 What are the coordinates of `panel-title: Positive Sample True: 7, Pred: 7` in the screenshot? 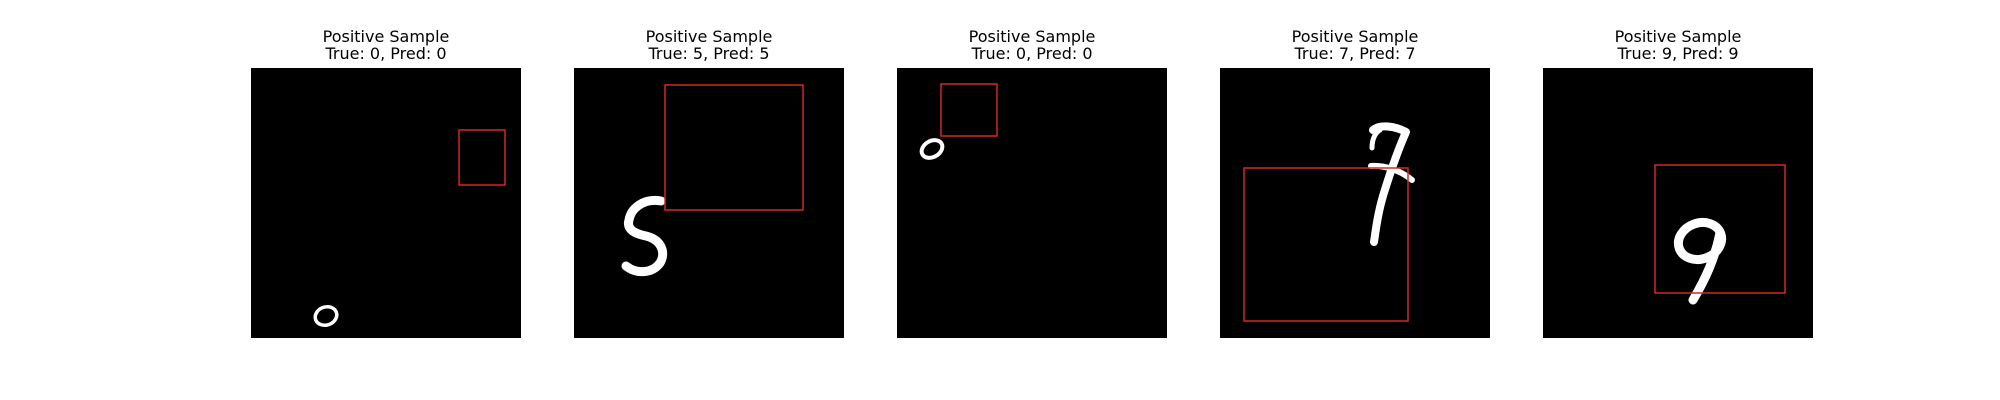 It's located at (1355, 45).